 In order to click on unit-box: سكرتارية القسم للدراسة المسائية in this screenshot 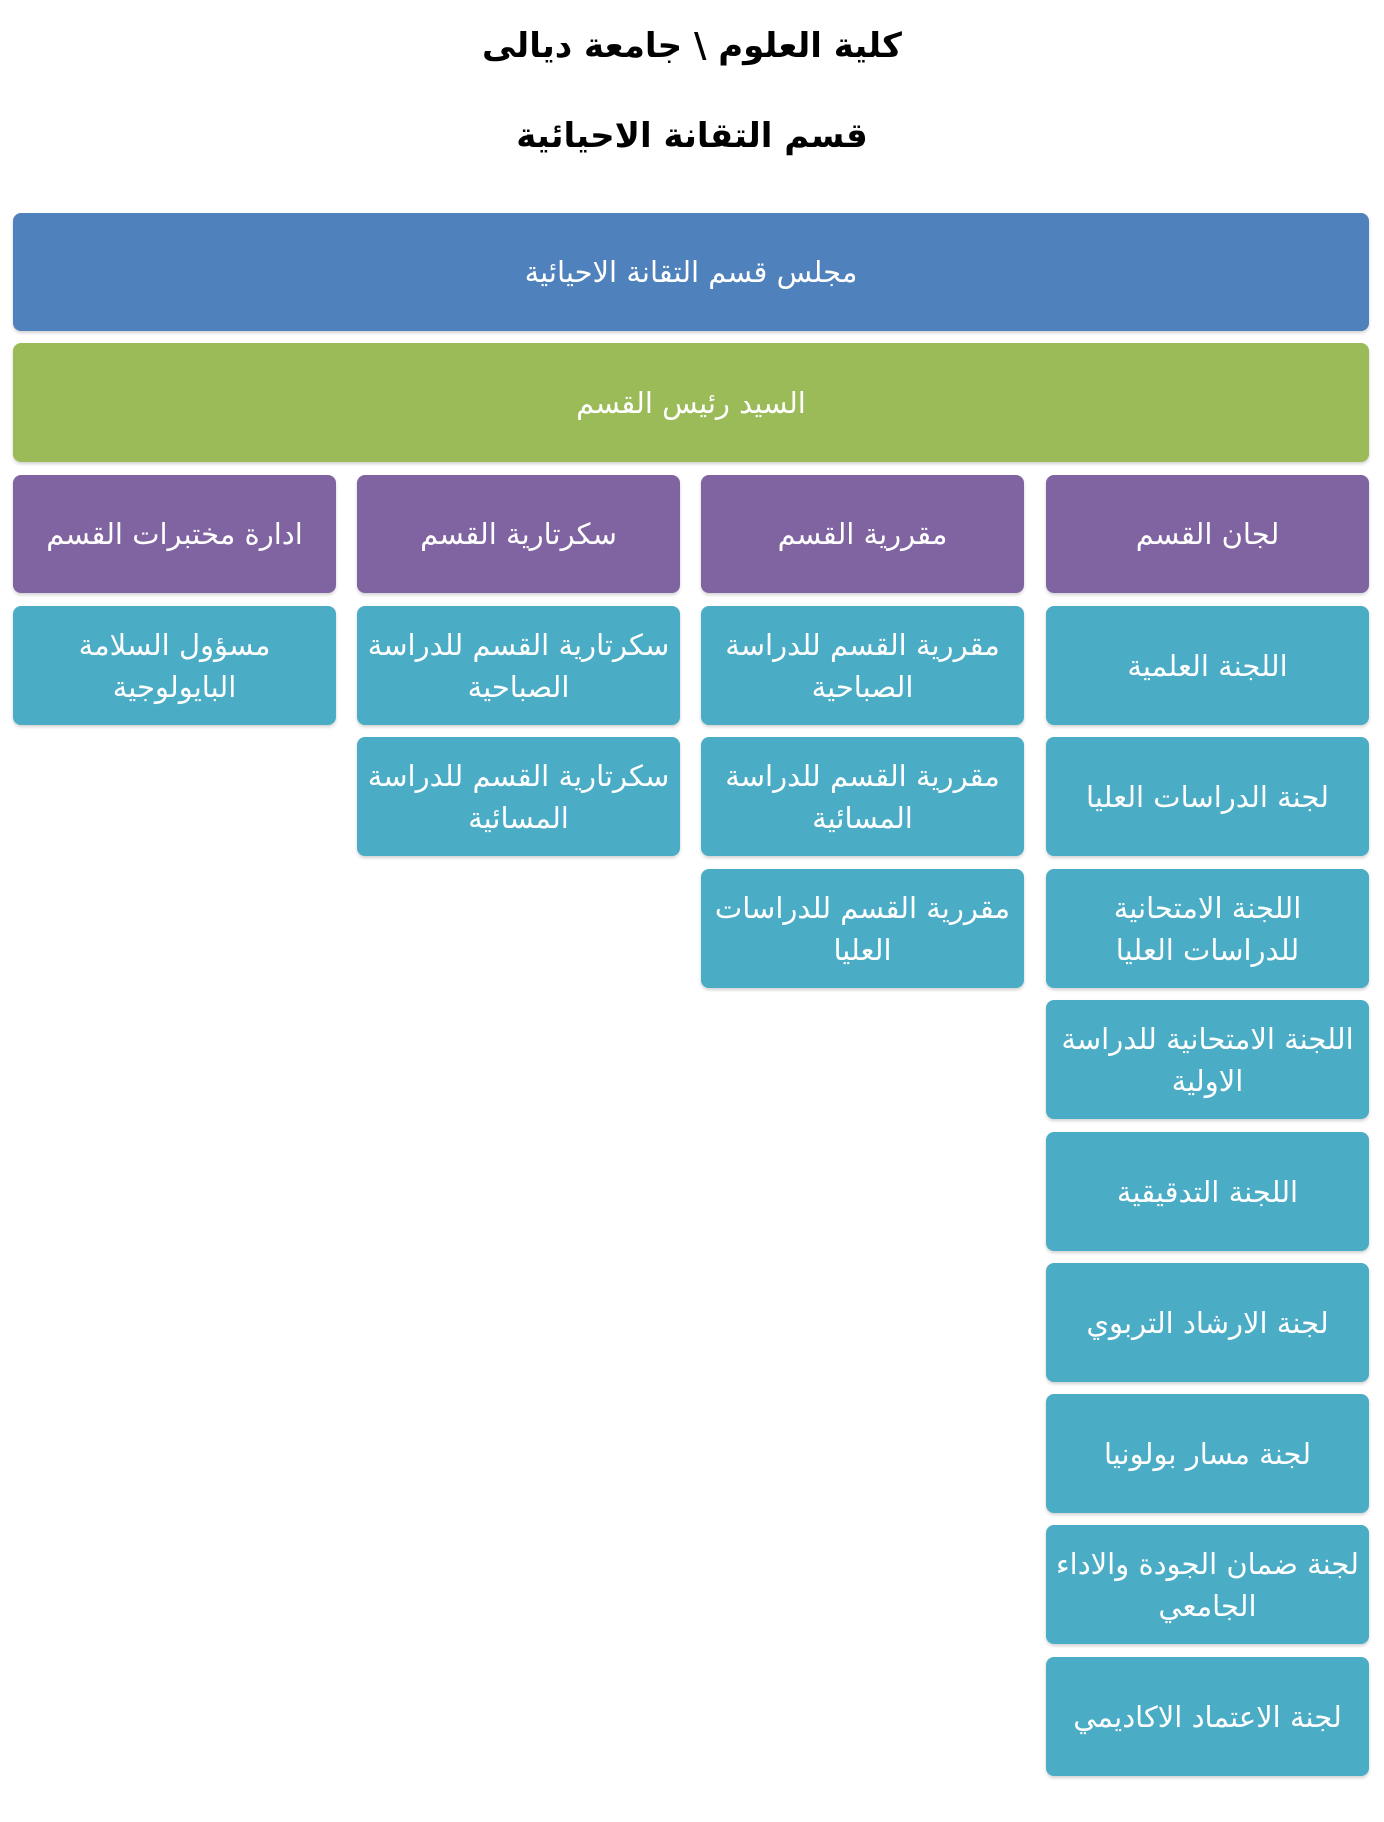, I will do `click(518, 796)`.